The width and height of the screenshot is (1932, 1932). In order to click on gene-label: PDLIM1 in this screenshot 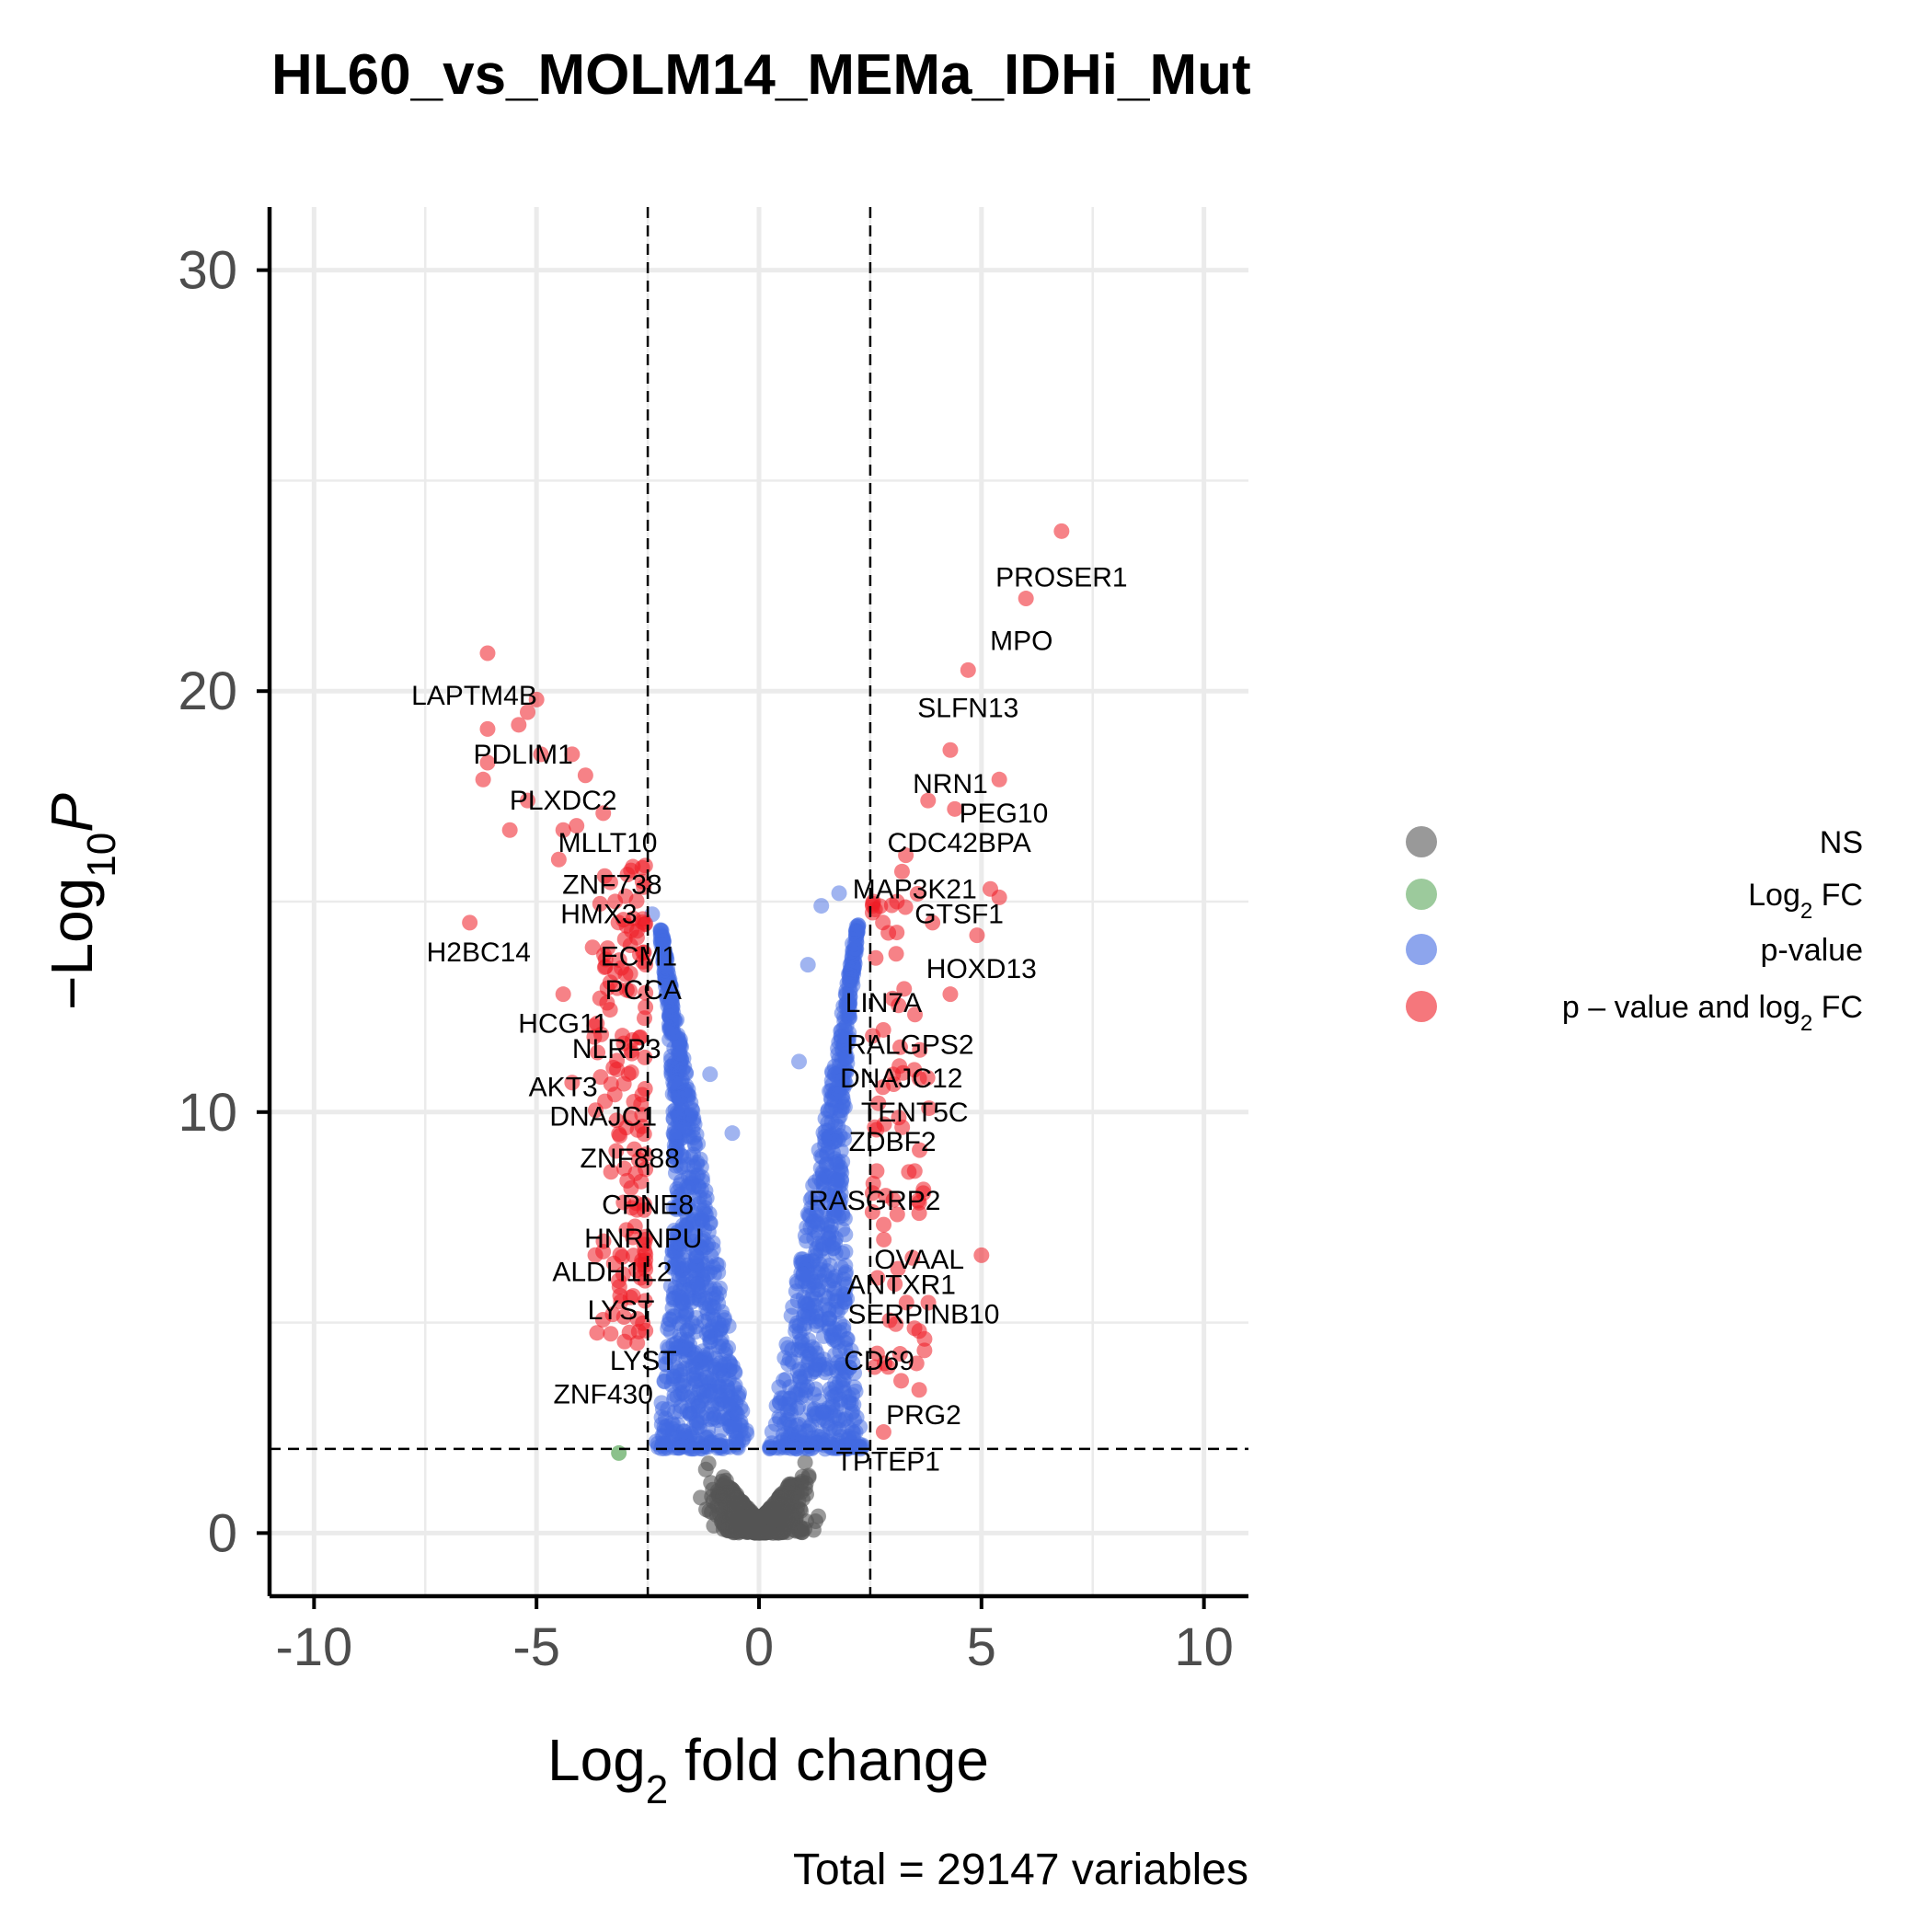, I will do `click(522, 755)`.